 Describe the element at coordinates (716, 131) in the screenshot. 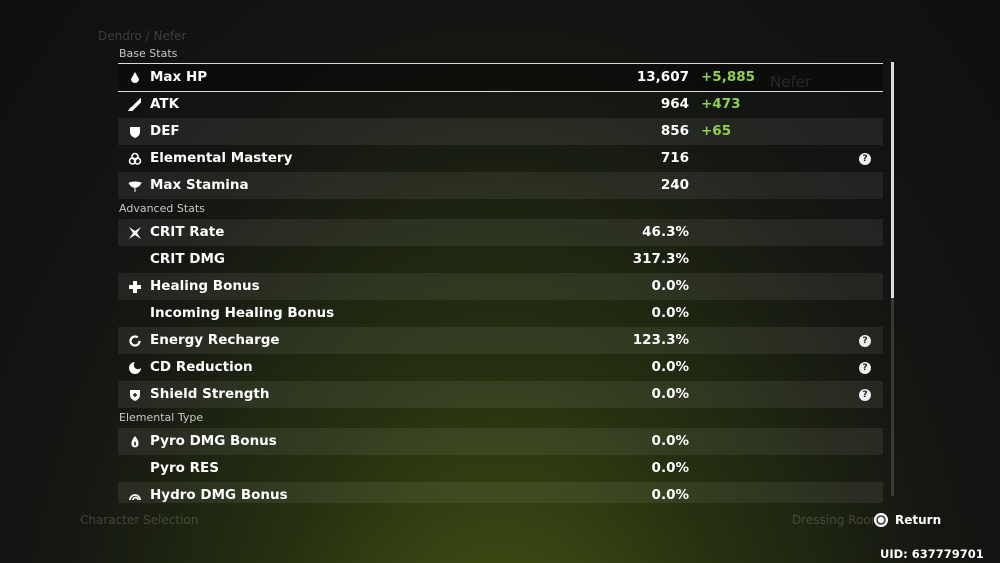

I see `stat-bonus: +65` at that location.